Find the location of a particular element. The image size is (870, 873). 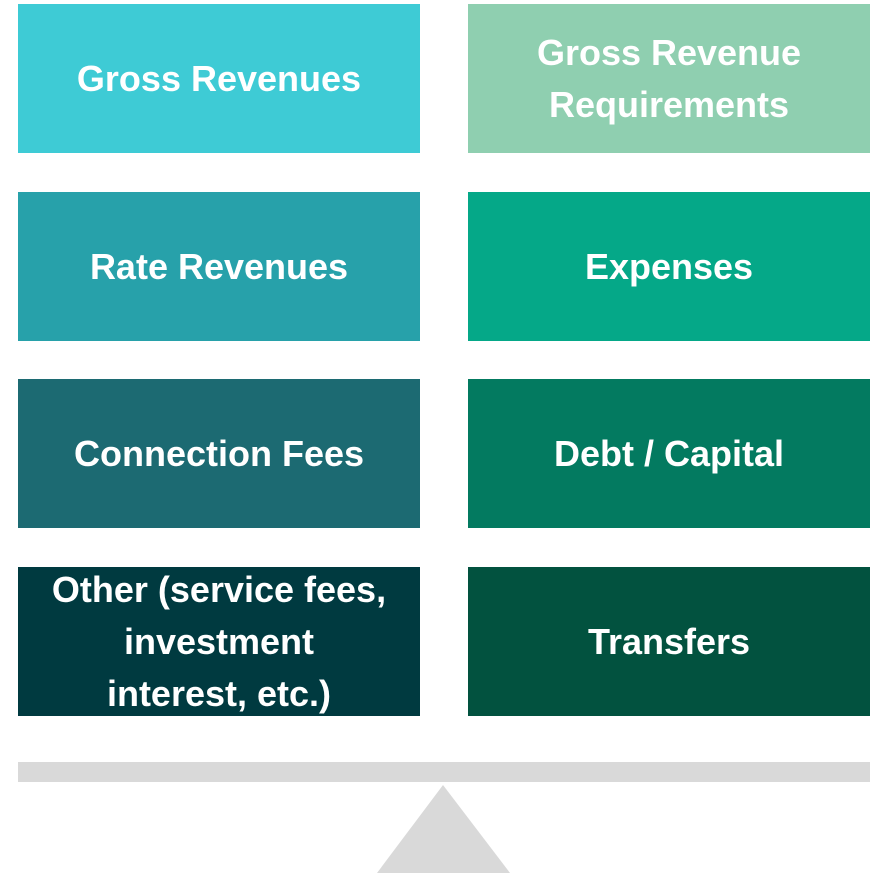

box-label: Other (service fees, is located at coordinates (219, 589).